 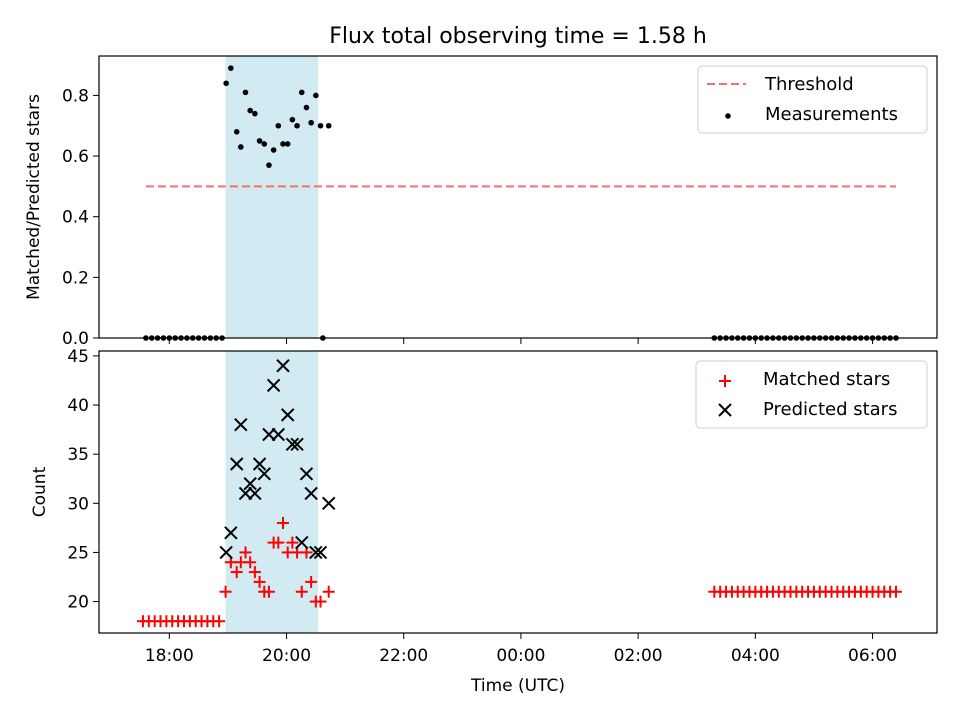 I want to click on bottom-legend-box, so click(x=811, y=394).